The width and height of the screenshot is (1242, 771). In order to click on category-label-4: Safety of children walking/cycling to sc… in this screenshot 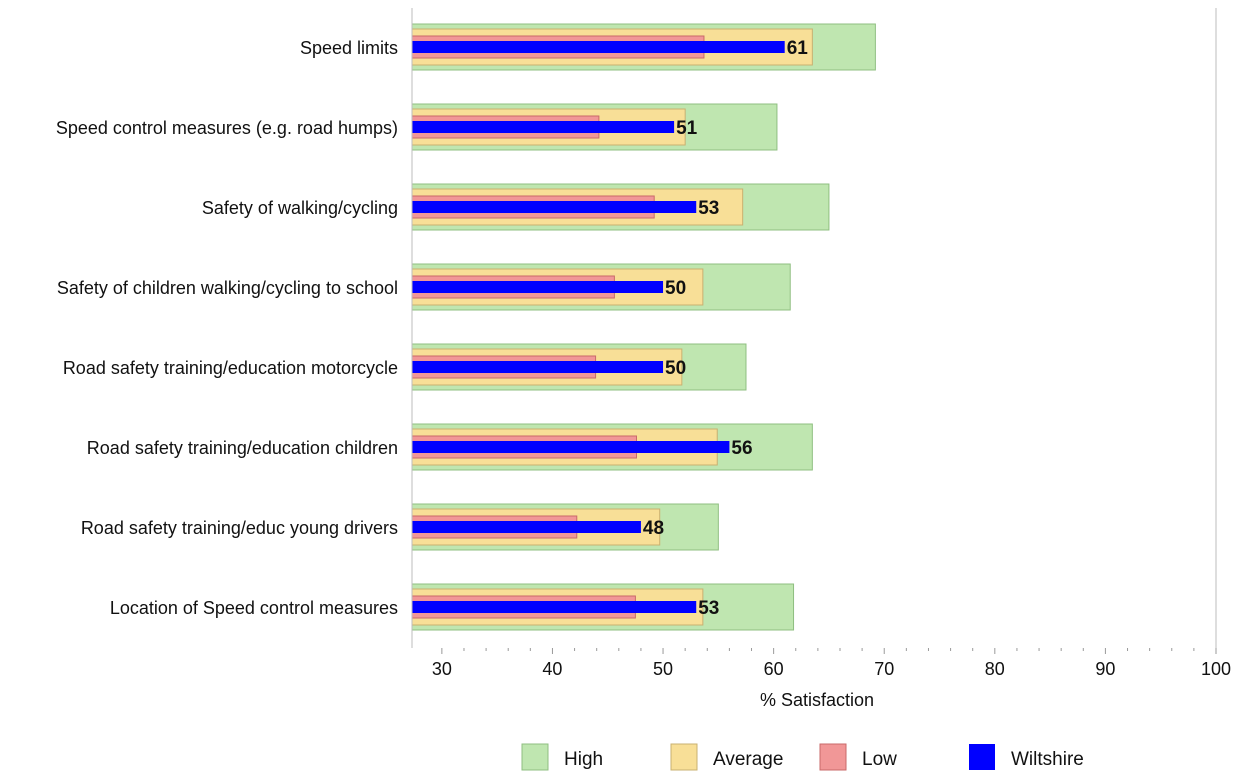, I will do `click(227, 288)`.